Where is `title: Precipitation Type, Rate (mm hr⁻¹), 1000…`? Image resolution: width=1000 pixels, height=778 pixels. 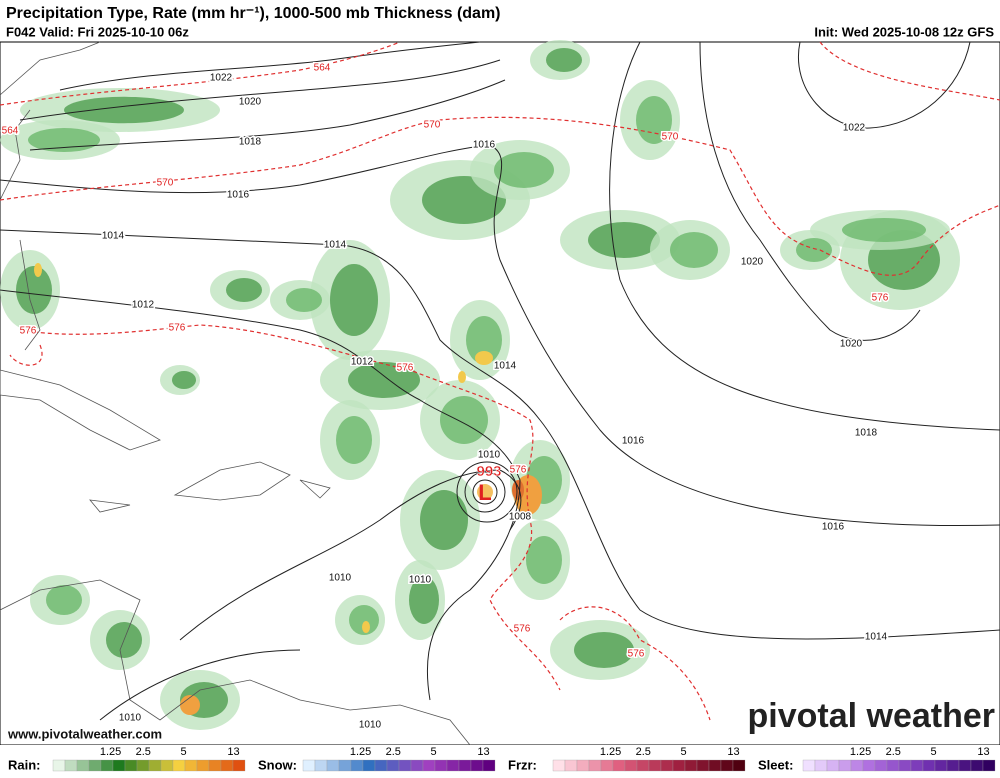
title: Precipitation Type, Rate (mm hr⁻¹), 1000… is located at coordinates (253, 13).